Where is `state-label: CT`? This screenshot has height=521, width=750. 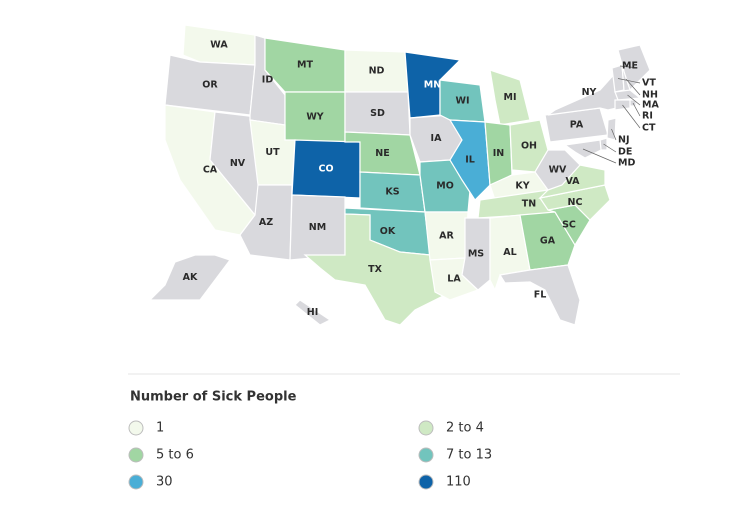 state-label: CT is located at coordinates (649, 128).